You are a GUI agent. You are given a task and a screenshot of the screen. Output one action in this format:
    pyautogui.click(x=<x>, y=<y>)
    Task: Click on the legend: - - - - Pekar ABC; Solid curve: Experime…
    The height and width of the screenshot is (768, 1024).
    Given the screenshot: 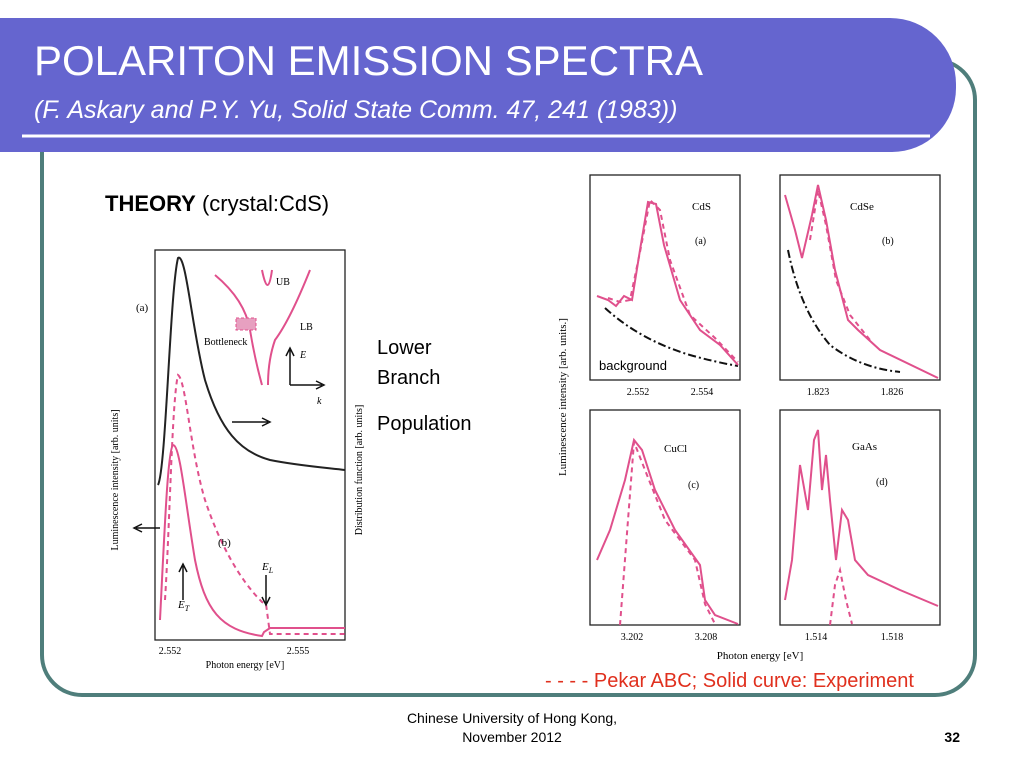 What is the action you would take?
    pyautogui.click(x=729, y=681)
    